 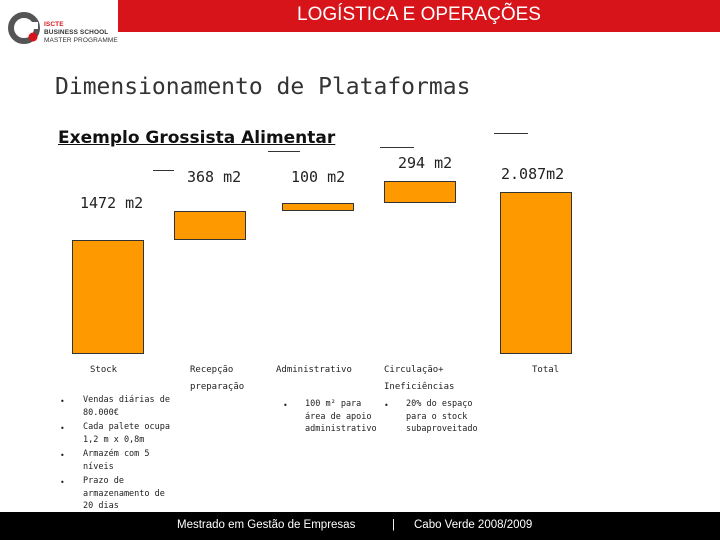 I want to click on header-bar, so click(x=419, y=16).